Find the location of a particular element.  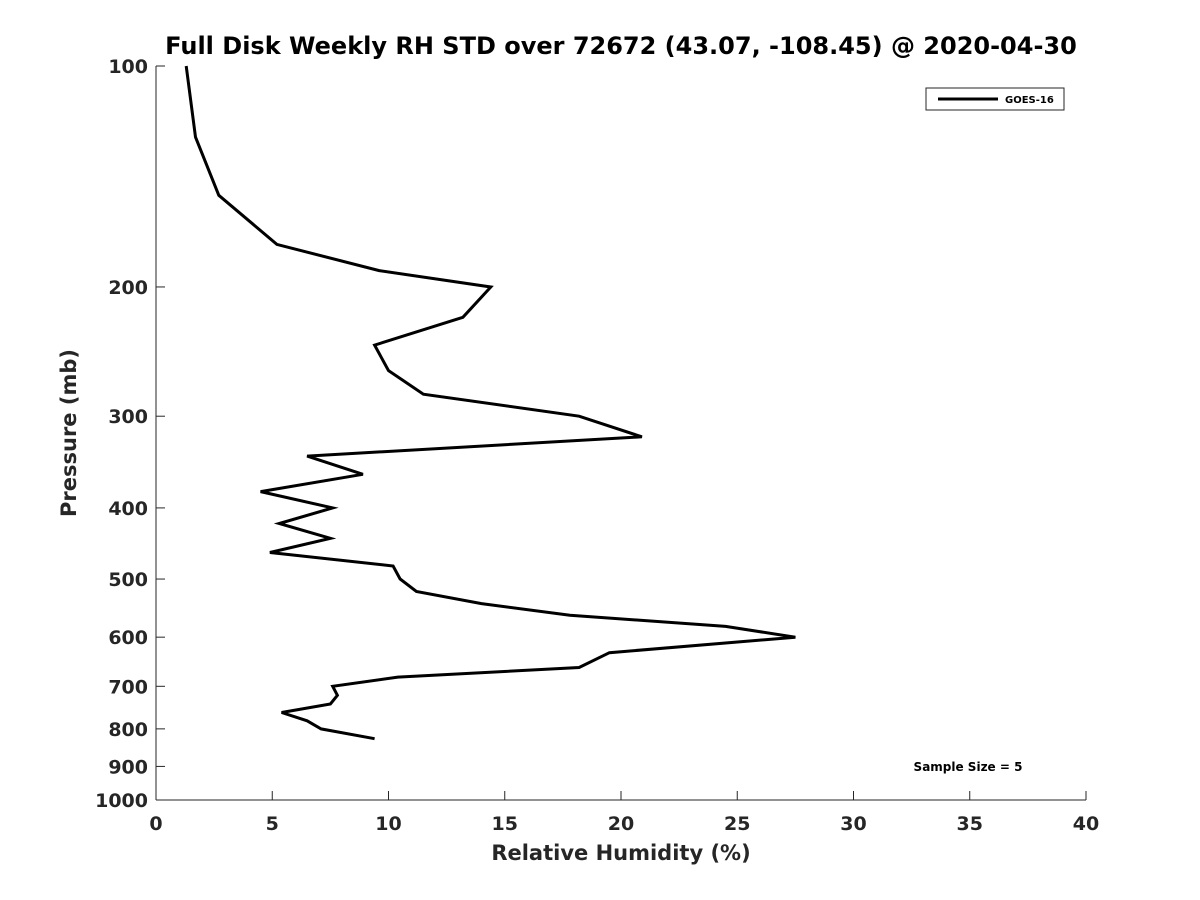

y-tick-label: 100 is located at coordinates (128, 67).